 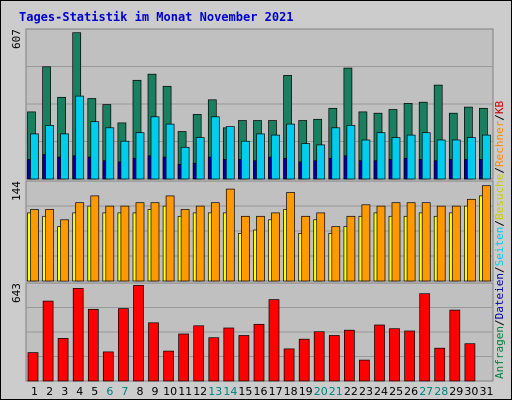 I want to click on x-tick-label: 10, so click(x=170, y=391).